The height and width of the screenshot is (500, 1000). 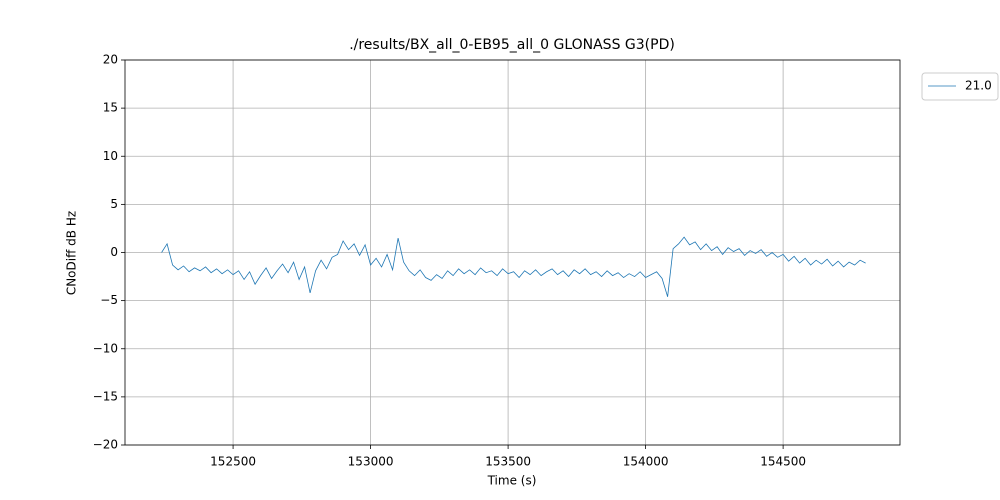 I want to click on x-tick-label: 154000, so click(x=646, y=462).